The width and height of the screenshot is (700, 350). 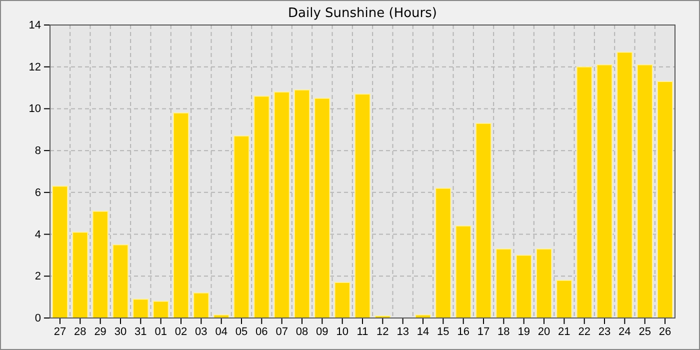 What do you see at coordinates (665, 332) in the screenshot?
I see `x-tick-label: 26` at bounding box center [665, 332].